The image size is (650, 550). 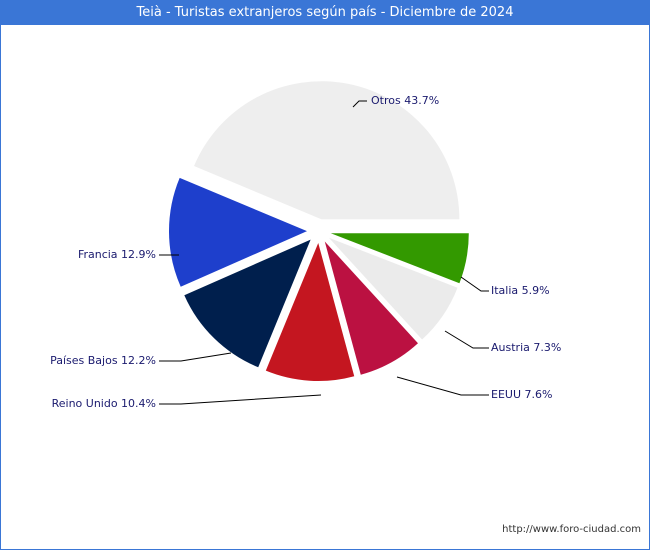 I want to click on slice-label-otros: Otros 43.7%, so click(x=405, y=100).